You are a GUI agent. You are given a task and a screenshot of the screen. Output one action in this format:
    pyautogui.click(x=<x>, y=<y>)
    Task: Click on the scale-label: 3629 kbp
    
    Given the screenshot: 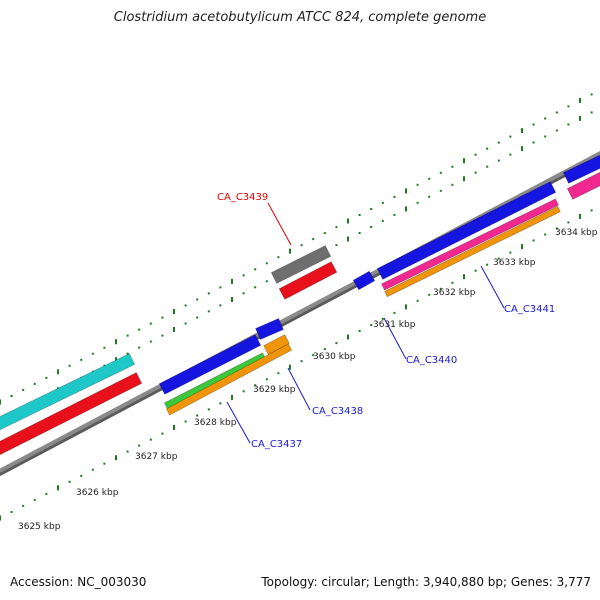 What is the action you would take?
    pyautogui.click(x=274, y=390)
    